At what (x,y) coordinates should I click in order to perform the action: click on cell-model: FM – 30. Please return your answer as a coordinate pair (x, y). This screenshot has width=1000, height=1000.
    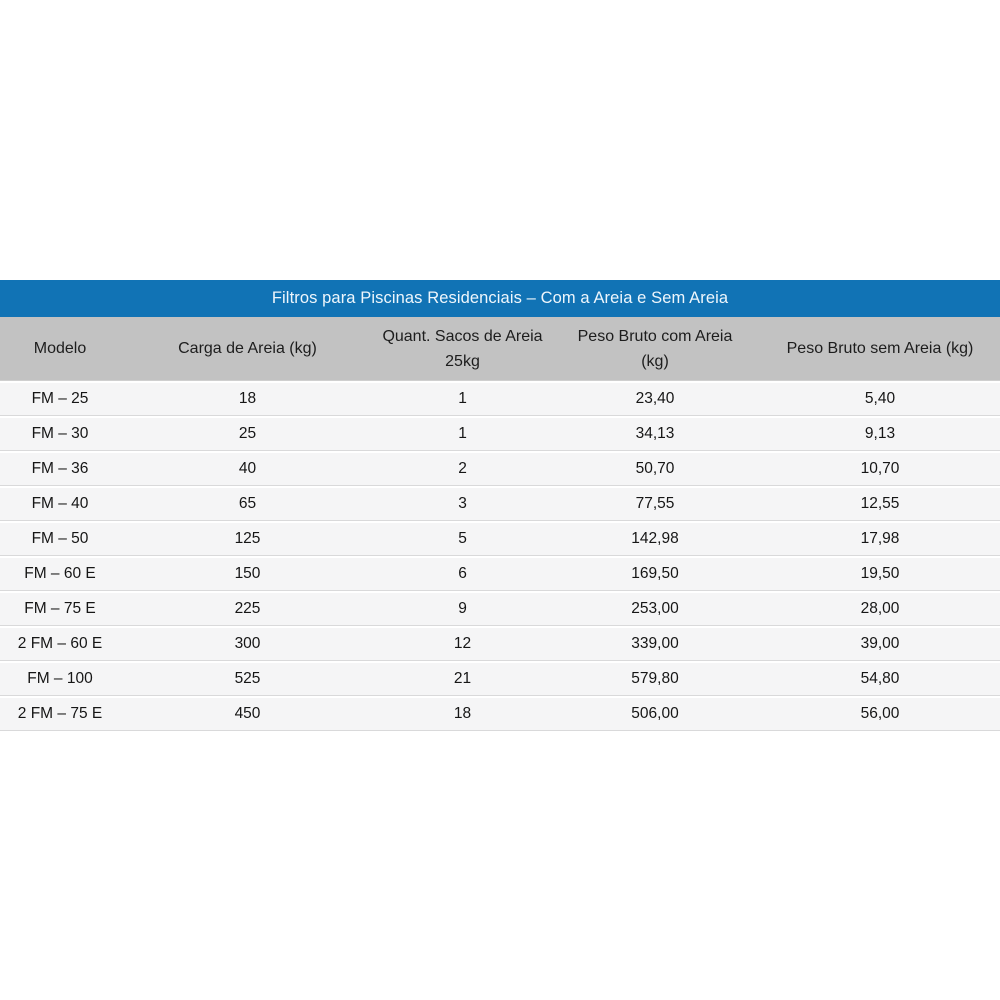
    Looking at the image, I should click on (60, 433).